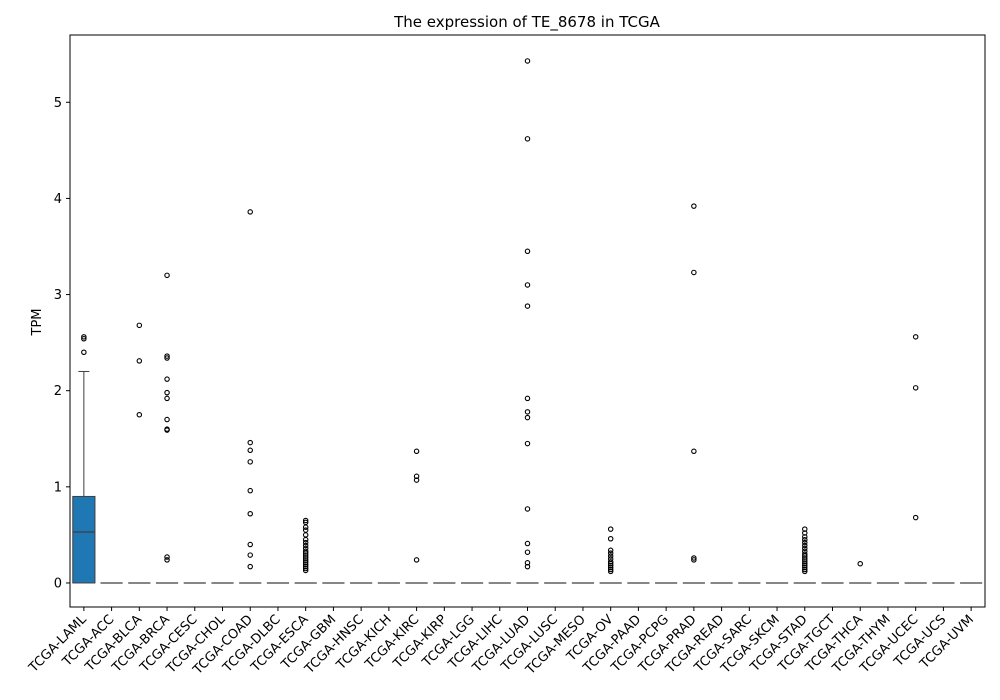 The width and height of the screenshot is (1000, 700). Describe the element at coordinates (526, 22) in the screenshot. I see `chart-title: The expression of TE_8678 in TCGA` at that location.